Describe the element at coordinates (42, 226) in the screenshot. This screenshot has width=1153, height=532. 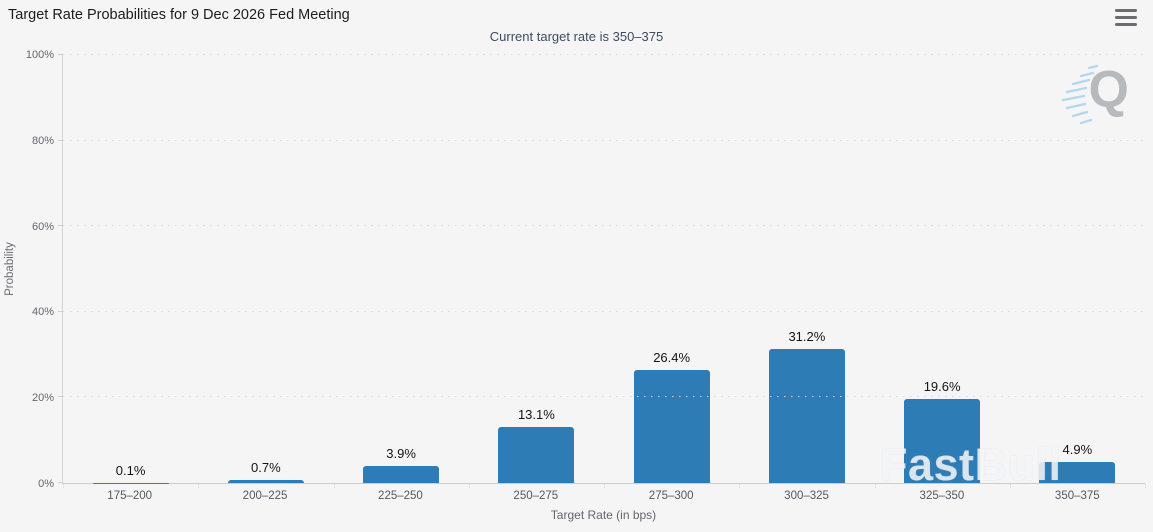
I see `y-tick-label: 60%` at that location.